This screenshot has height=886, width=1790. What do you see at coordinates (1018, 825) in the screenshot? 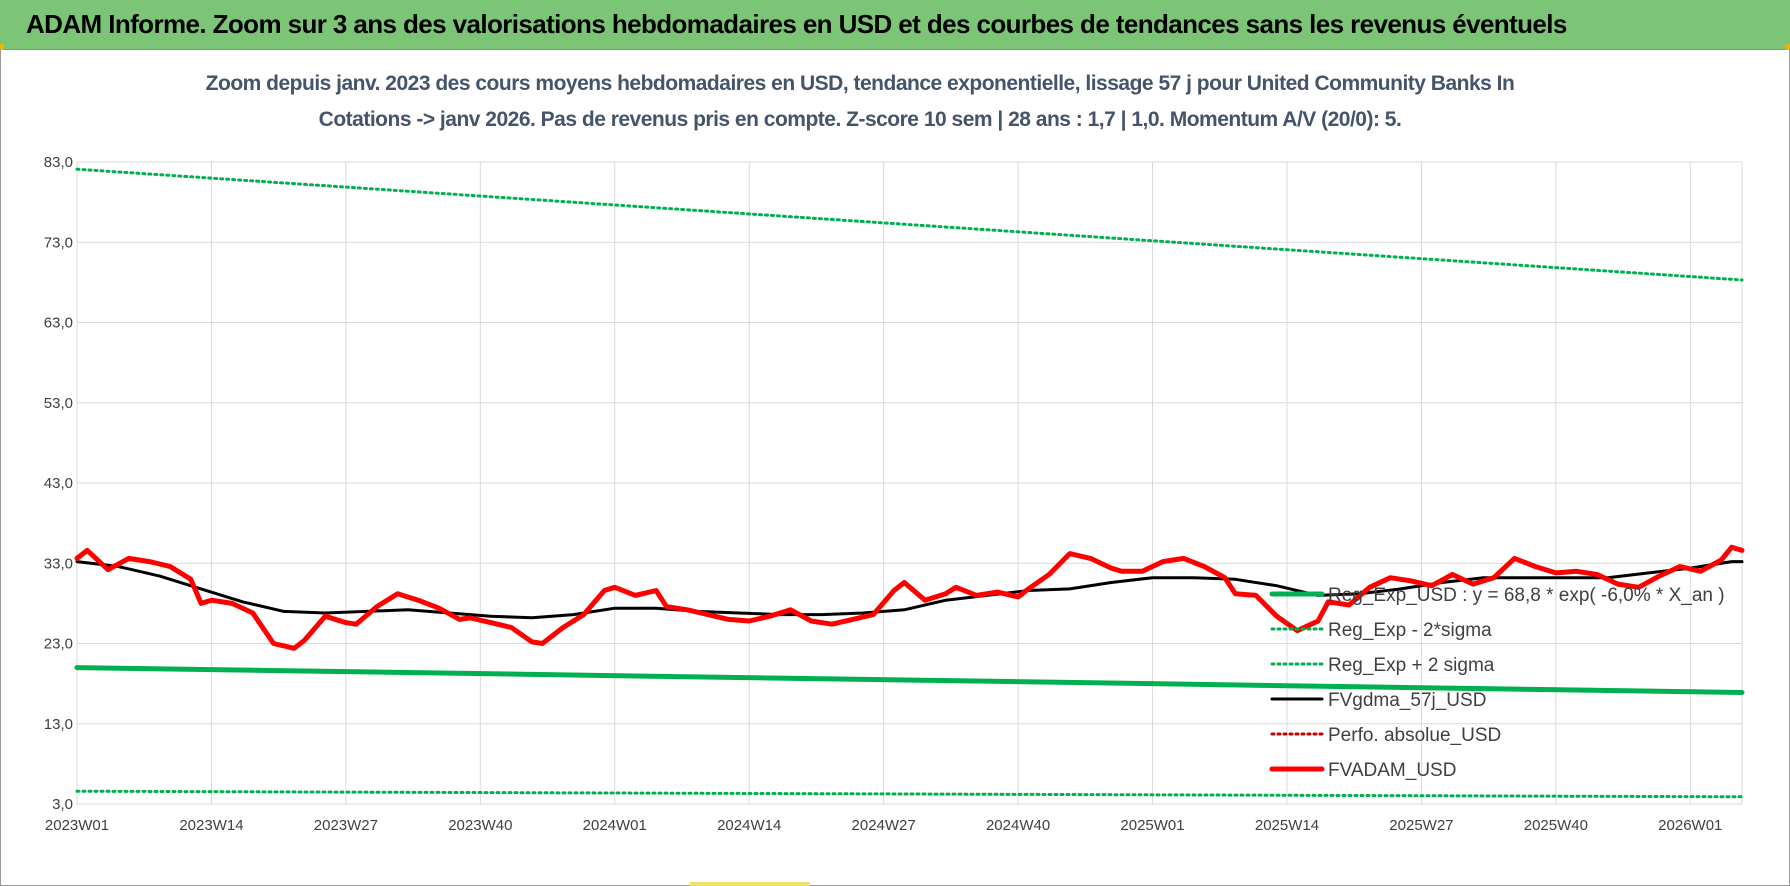
I see `x-tick-label: 2024W40` at bounding box center [1018, 825].